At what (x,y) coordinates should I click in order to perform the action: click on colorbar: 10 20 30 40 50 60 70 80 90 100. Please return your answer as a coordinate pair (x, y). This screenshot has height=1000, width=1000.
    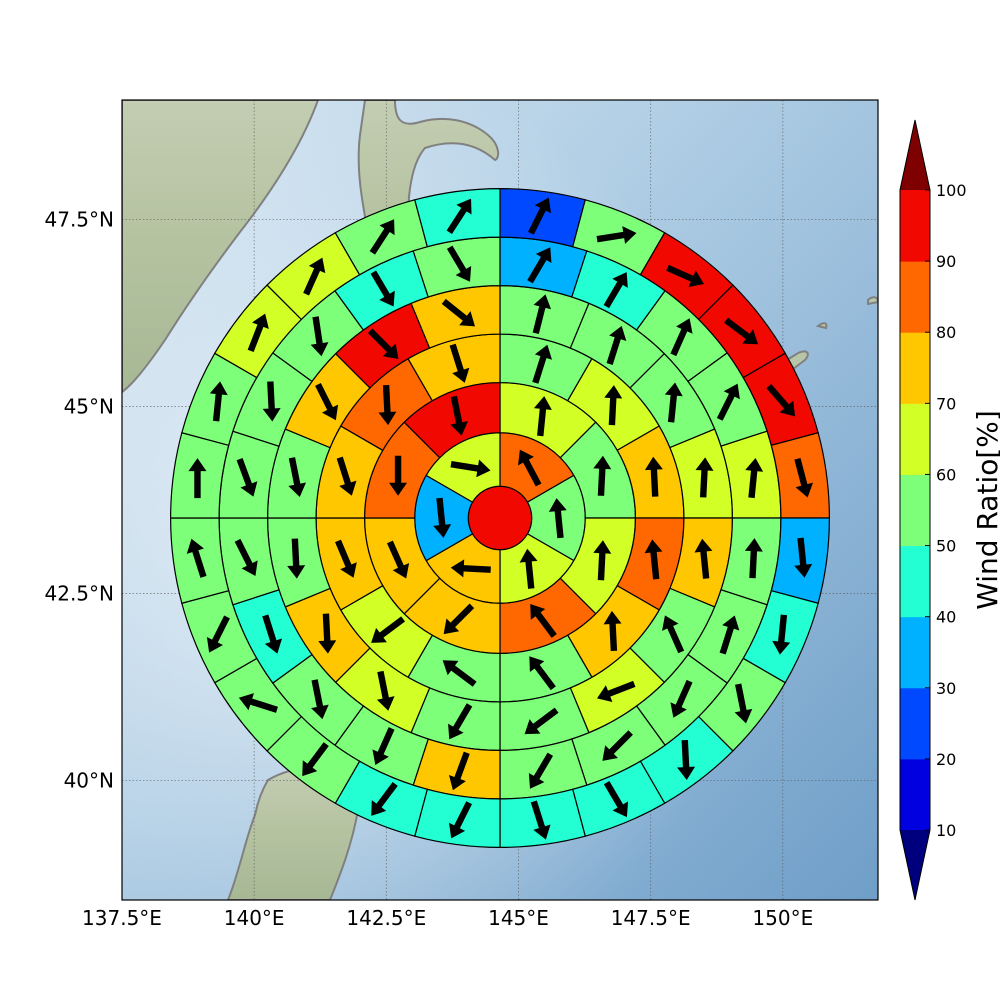
    Looking at the image, I should click on (933, 510).